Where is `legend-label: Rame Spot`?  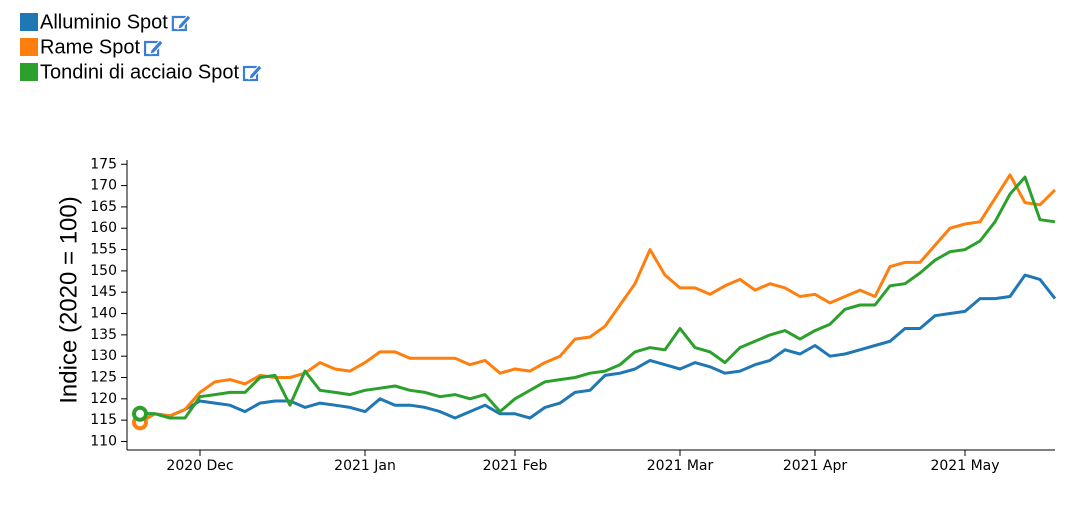
legend-label: Rame Spot is located at coordinates (90, 47).